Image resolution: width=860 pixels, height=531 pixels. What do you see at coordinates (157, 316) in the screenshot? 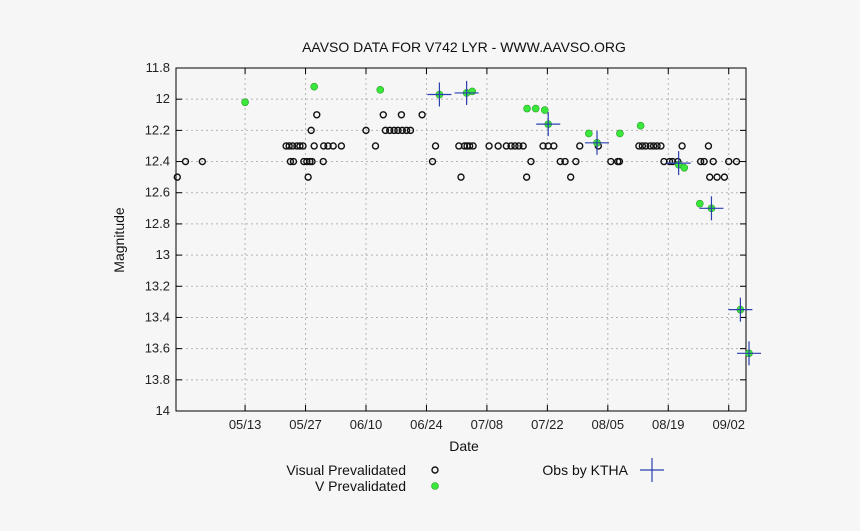
I see `y-tick-label: 13.4` at bounding box center [157, 316].